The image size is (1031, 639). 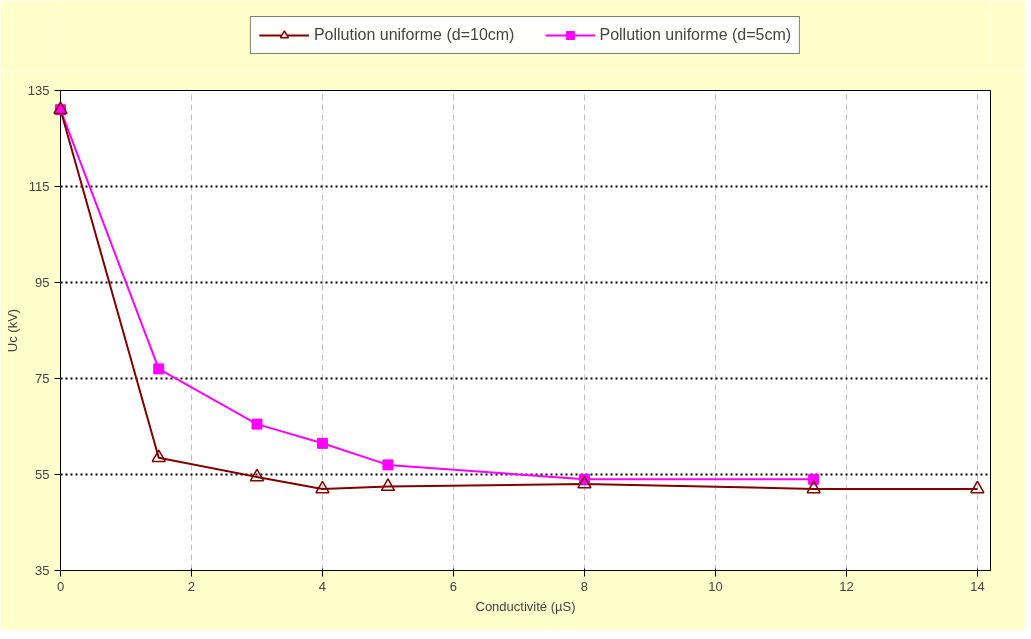 I want to click on legend-label: Pollution uniforme (d=10cm), so click(x=414, y=35).